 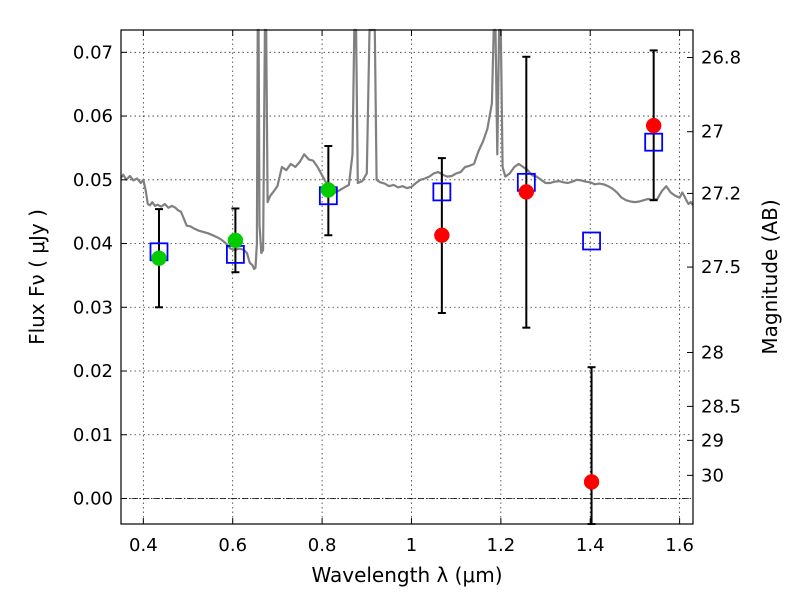 What do you see at coordinates (721, 406) in the screenshot?
I see `magnitude-tick-label: 28.5` at bounding box center [721, 406].